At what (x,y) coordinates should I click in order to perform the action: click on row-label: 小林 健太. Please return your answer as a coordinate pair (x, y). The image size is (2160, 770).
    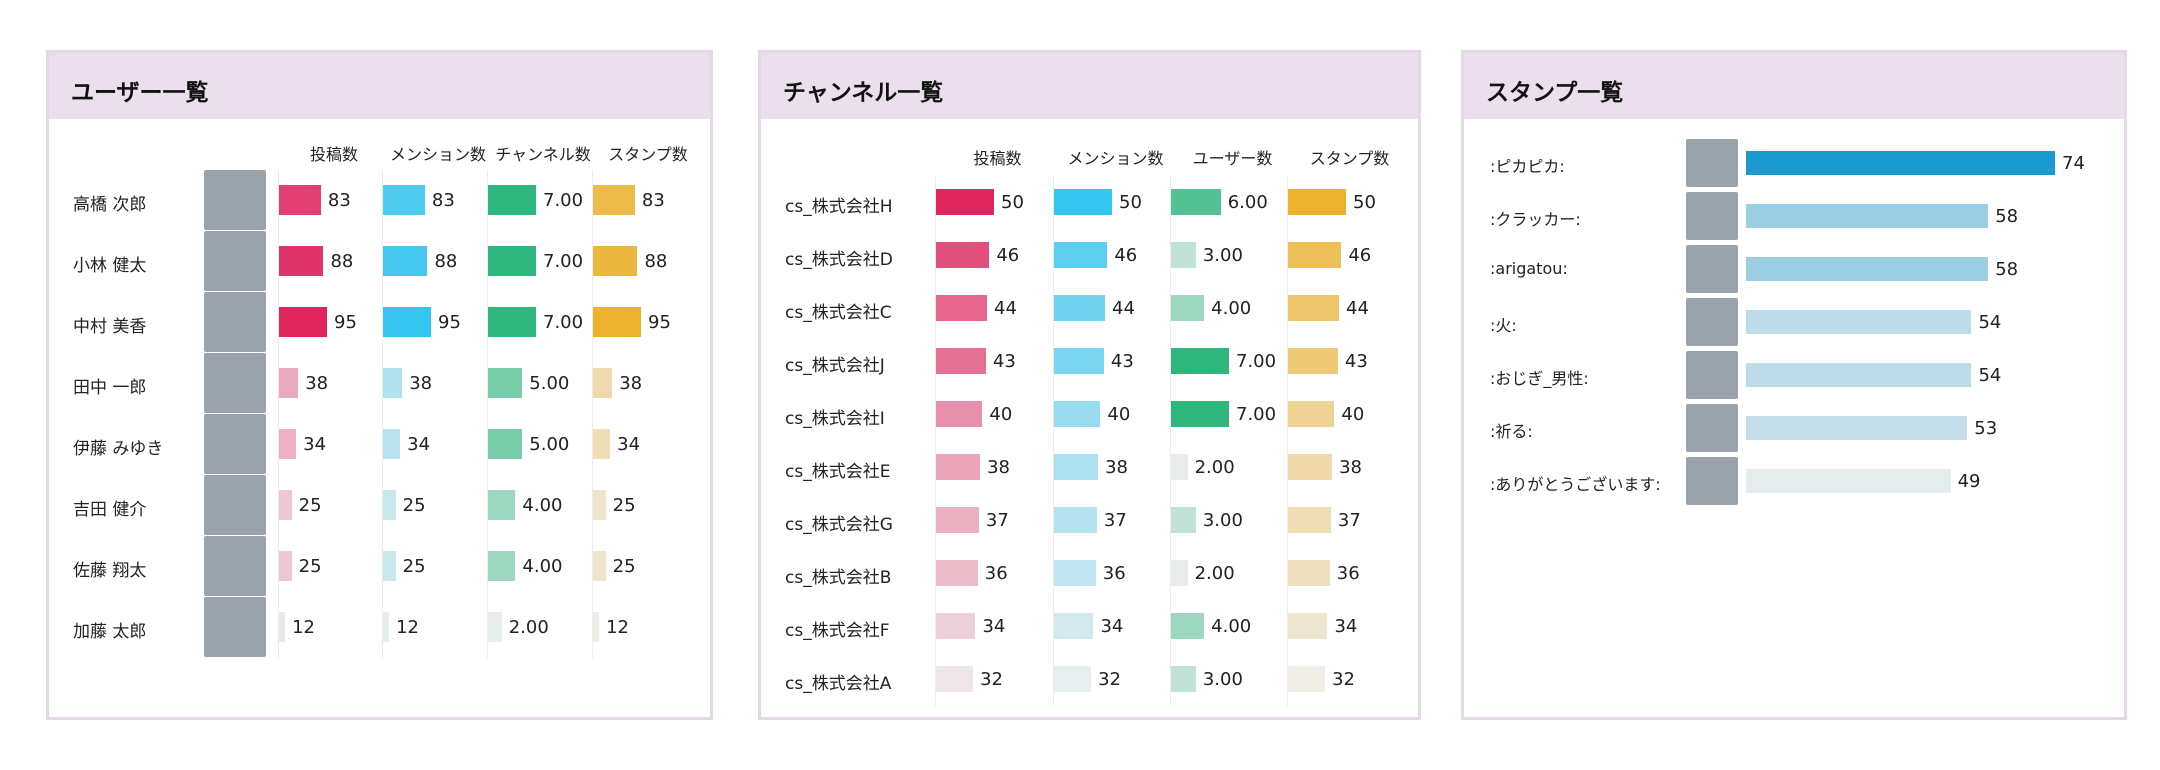
    Looking at the image, I should click on (110, 266).